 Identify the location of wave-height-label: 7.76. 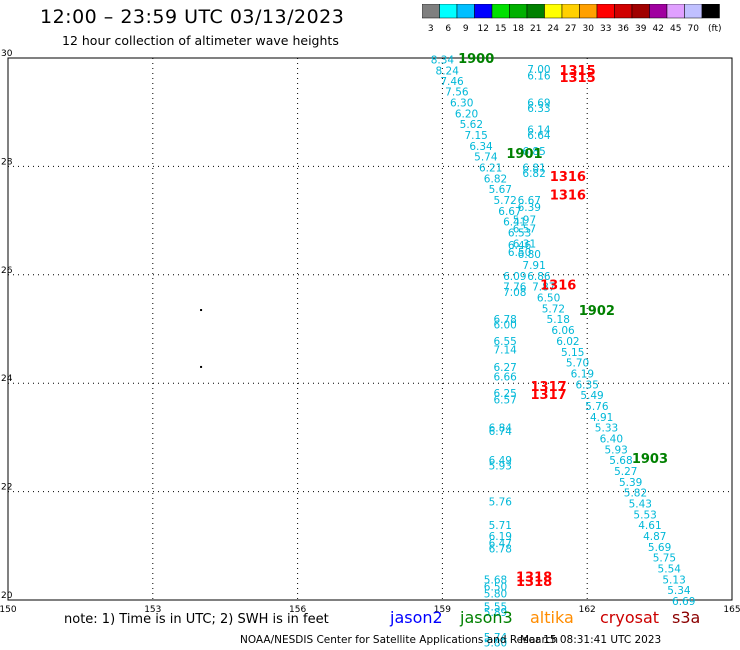
(515, 288).